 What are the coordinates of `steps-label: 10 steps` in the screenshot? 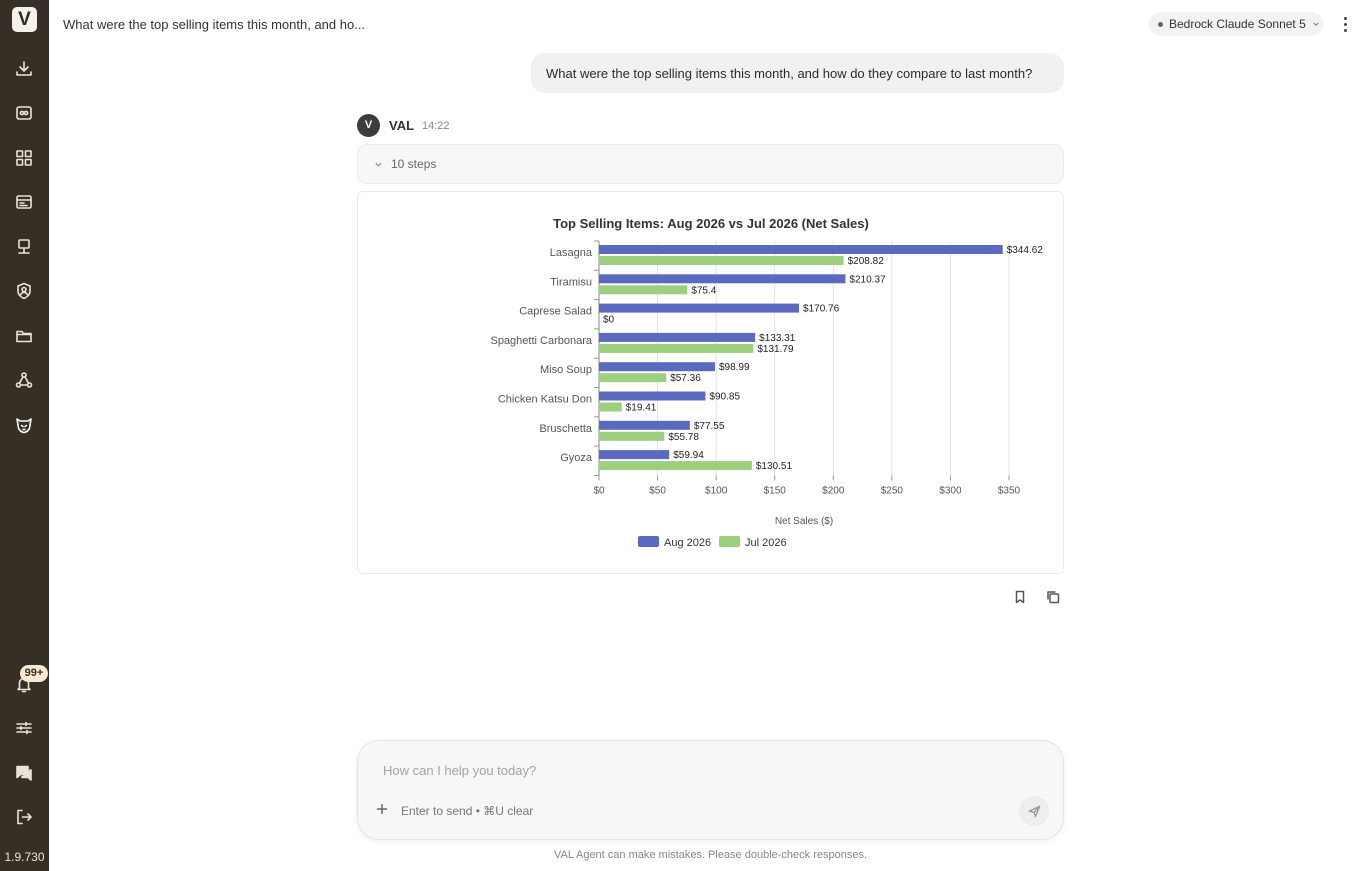 It's located at (414, 164).